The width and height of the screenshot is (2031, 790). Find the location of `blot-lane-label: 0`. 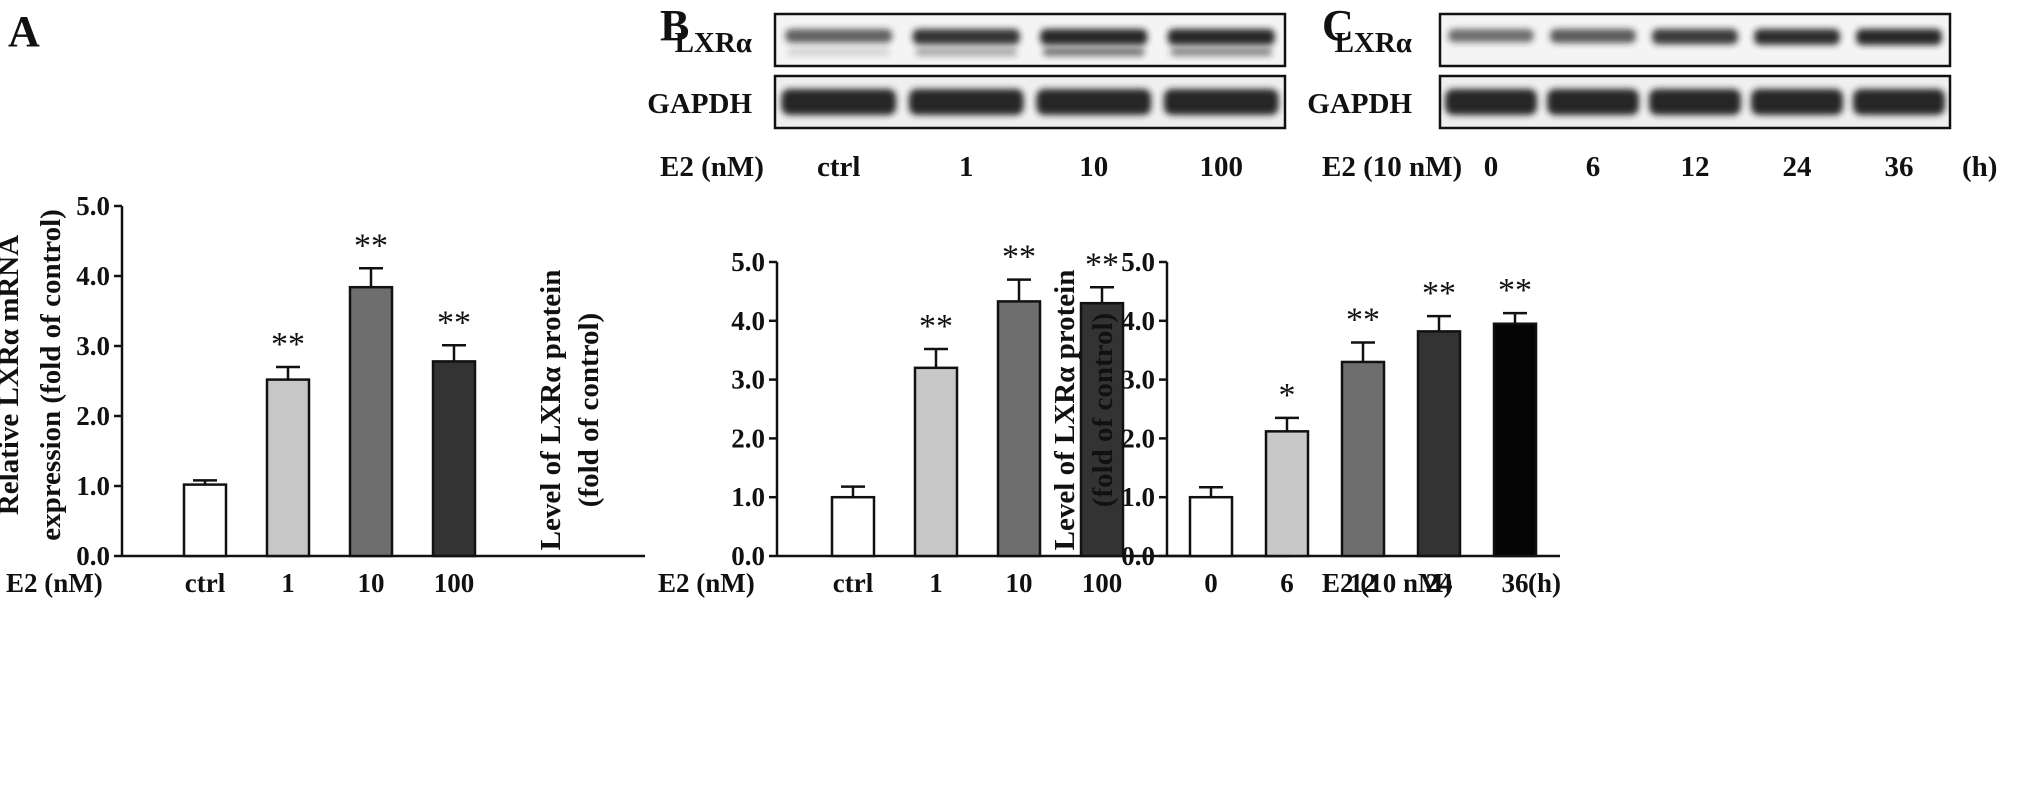

blot-lane-label: 0 is located at coordinates (1491, 167).